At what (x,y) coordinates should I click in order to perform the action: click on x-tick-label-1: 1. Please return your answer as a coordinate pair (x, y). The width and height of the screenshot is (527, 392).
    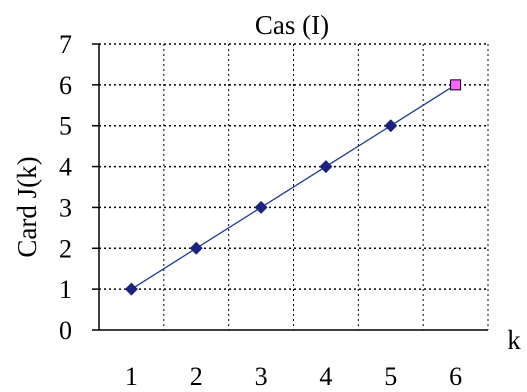
    Looking at the image, I should click on (131, 376).